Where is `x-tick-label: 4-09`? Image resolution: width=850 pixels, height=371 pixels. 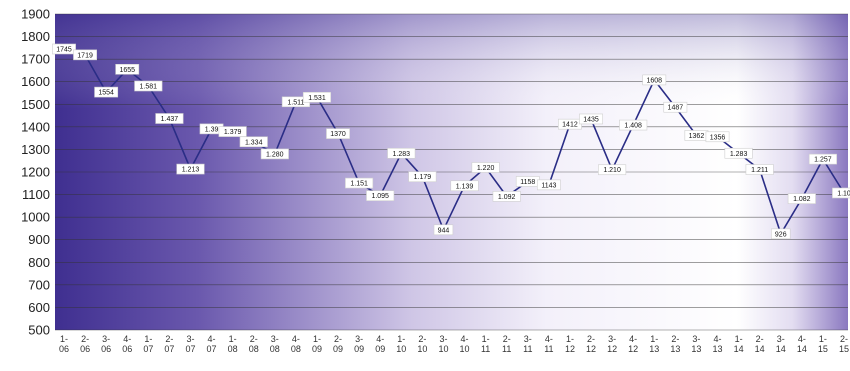 x-tick-label: 4-09 is located at coordinates (380, 344).